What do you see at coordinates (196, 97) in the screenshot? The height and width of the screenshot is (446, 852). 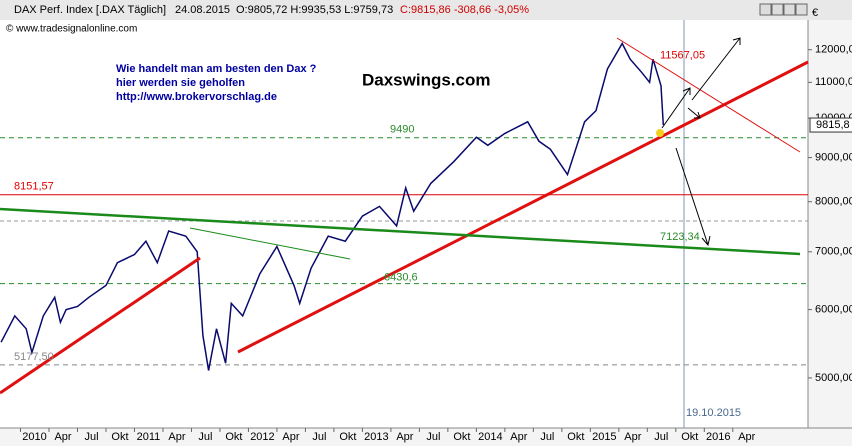 I see `note: http://www.brokervorschlag.de` at bounding box center [196, 97].